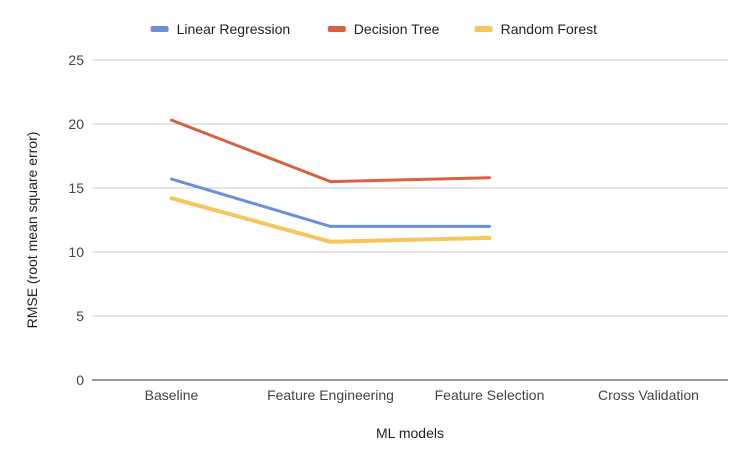 The image size is (748, 459). I want to click on legend-swatch-linear-regression, so click(159, 29).